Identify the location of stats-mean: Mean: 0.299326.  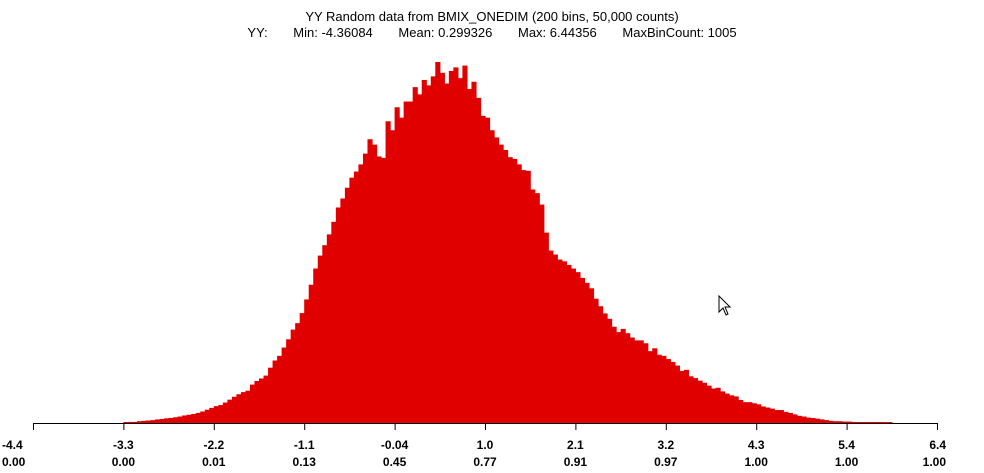
(445, 32).